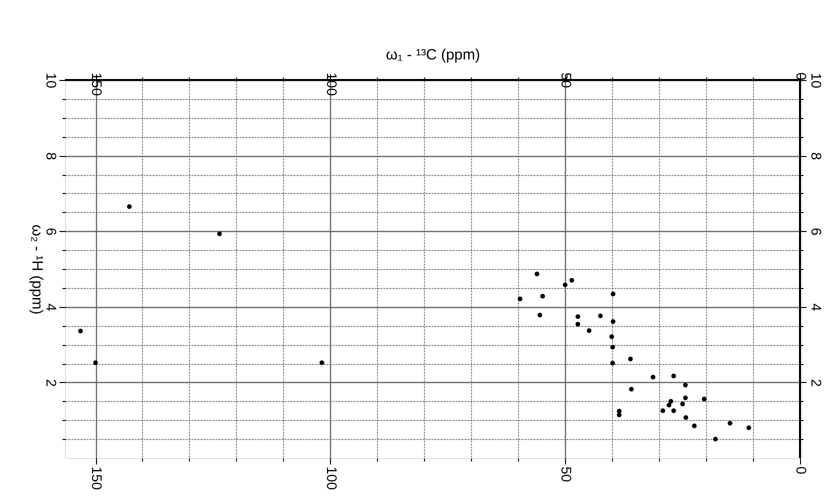 The image size is (824, 496). Describe the element at coordinates (802, 470) in the screenshot. I see `x2-tick-label: 0` at that location.